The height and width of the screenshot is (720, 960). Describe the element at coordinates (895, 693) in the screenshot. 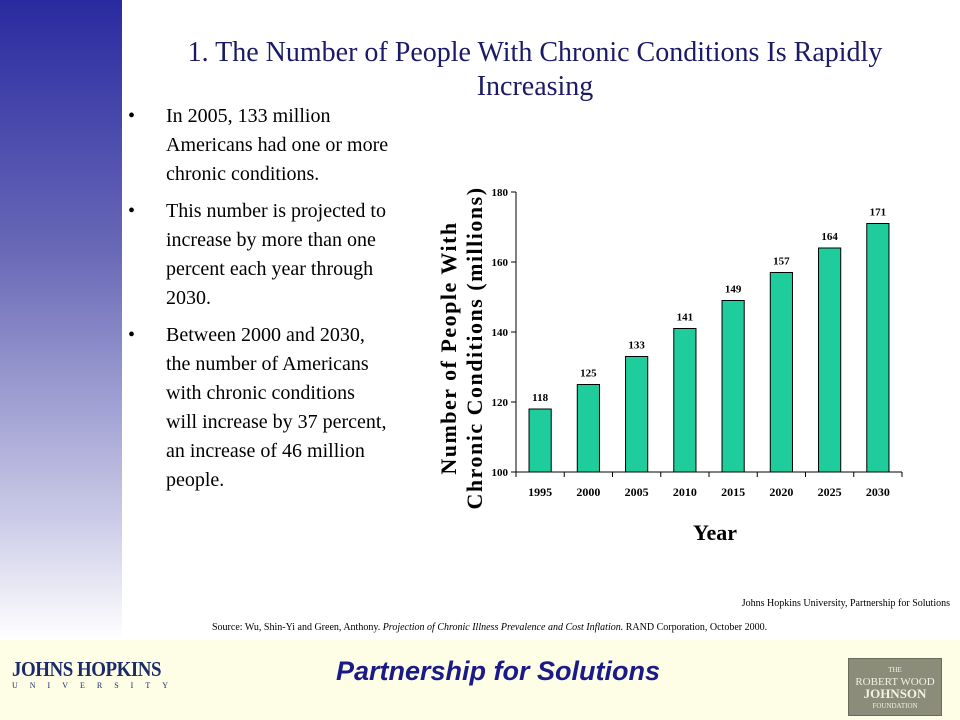

I see `rwj-logo-line: JOHNSON` at that location.